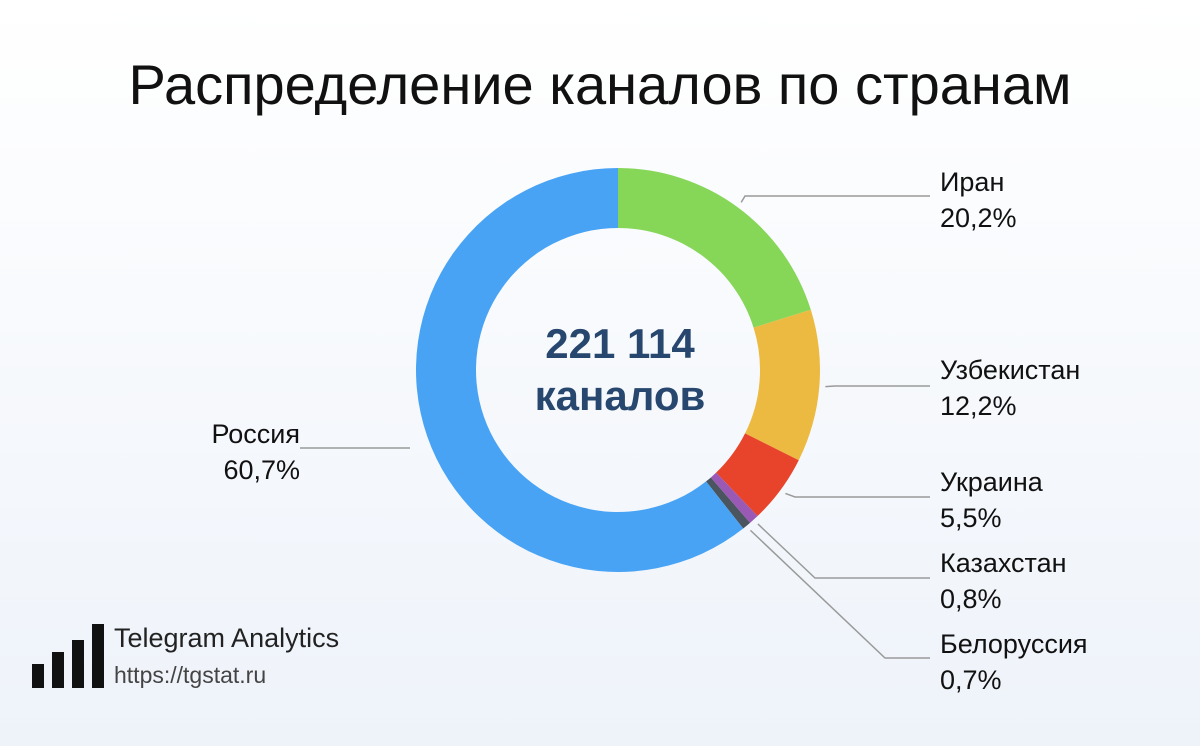 The height and width of the screenshot is (746, 1200). What do you see at coordinates (728, 503) in the screenshot?
I see `slice-belarus` at bounding box center [728, 503].